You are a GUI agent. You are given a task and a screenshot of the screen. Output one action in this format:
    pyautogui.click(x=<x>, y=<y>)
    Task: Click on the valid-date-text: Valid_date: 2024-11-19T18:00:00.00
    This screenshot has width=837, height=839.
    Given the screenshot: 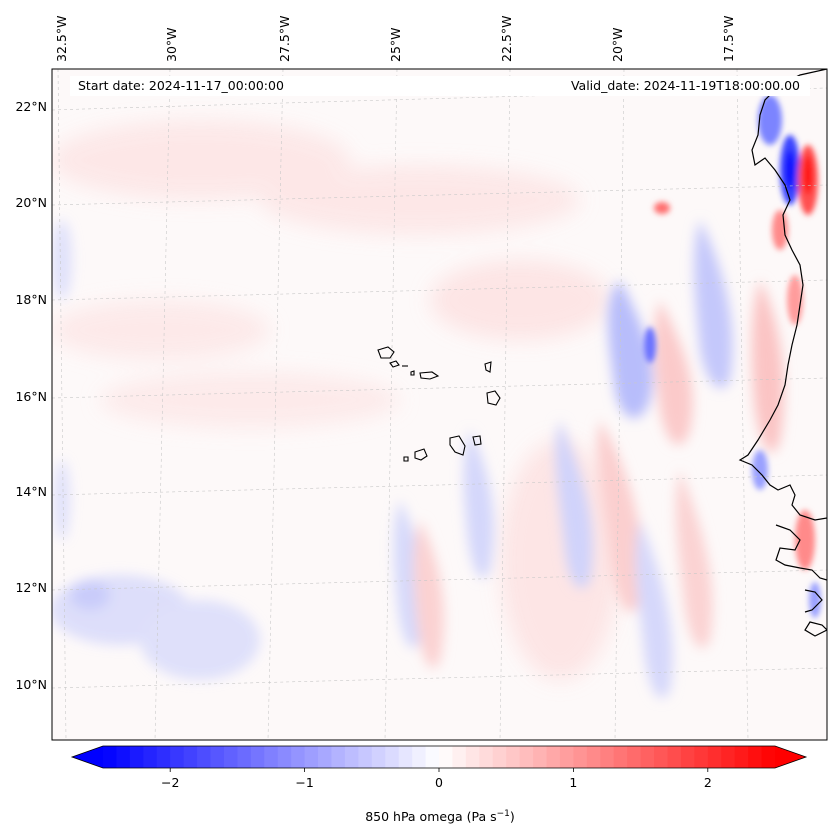 What is the action you would take?
    pyautogui.click(x=685, y=85)
    